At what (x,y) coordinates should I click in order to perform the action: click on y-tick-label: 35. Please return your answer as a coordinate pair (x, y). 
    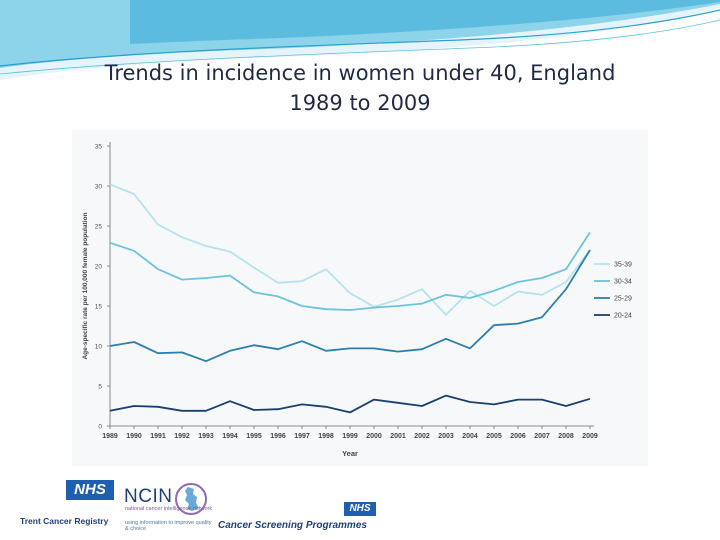
    Looking at the image, I should click on (99, 147).